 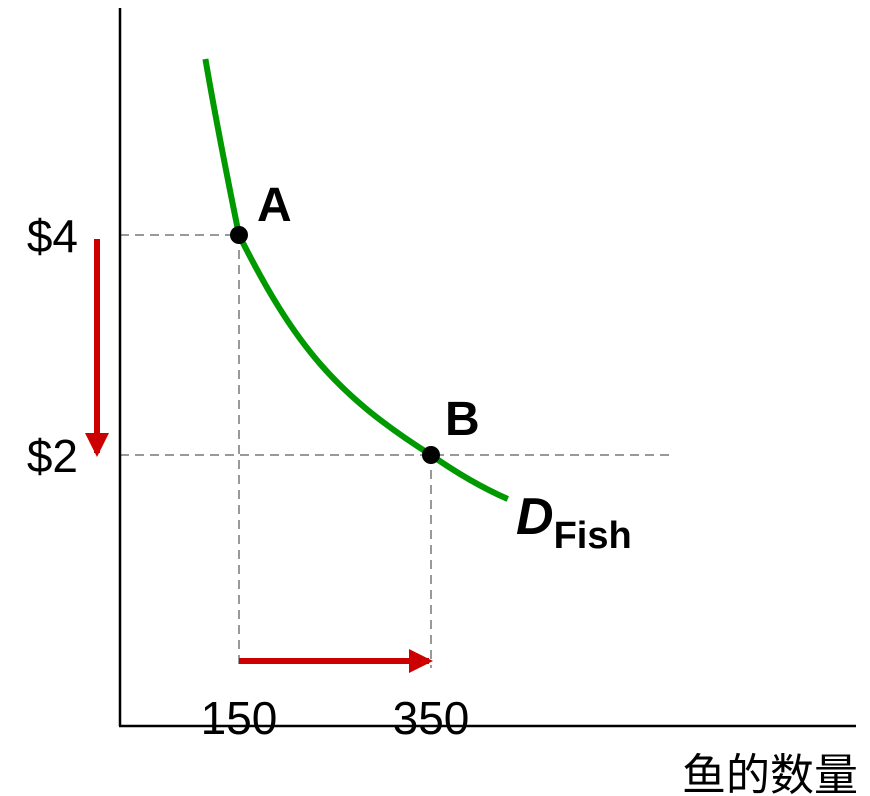 What do you see at coordinates (431, 455) in the screenshot?
I see `point-marker-b` at bounding box center [431, 455].